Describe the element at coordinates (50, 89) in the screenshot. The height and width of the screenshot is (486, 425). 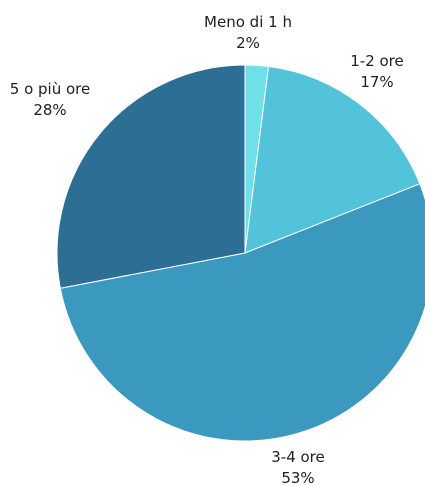
I see `slice-label-5-o-pi-ore: 5 o più ore` at that location.